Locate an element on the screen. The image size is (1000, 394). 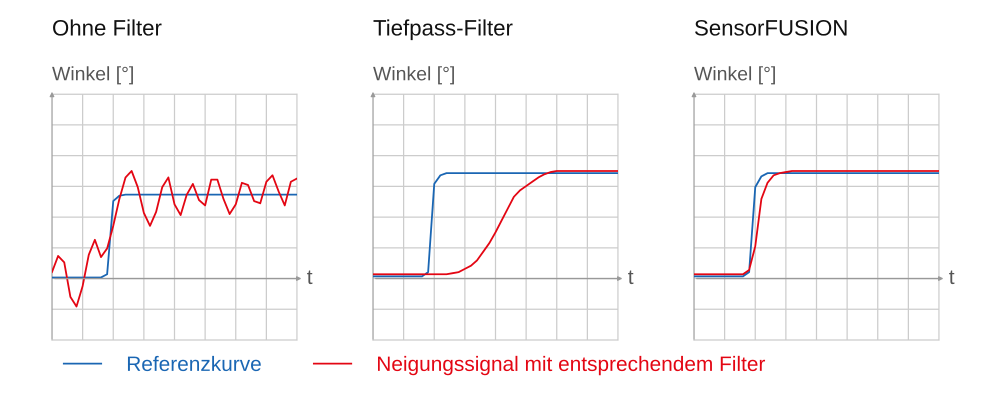
legend-label: Neigungssignal mit entsprechendem Filter is located at coordinates (572, 366).